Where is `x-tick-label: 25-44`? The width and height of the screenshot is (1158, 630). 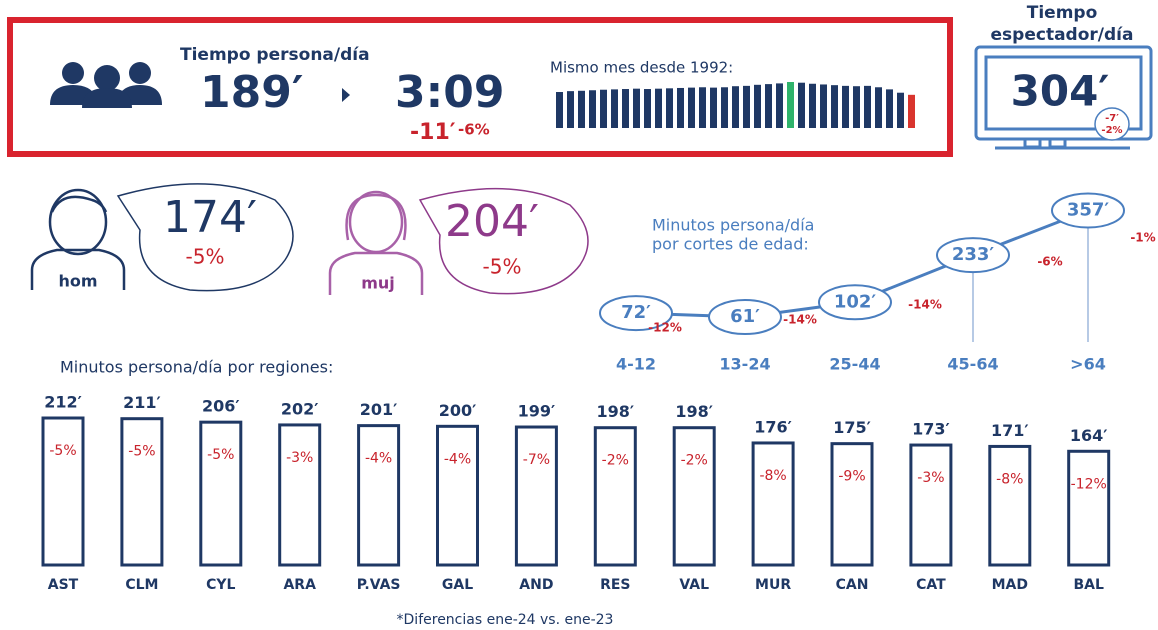
x-tick-label: 25-44 is located at coordinates (854, 364).